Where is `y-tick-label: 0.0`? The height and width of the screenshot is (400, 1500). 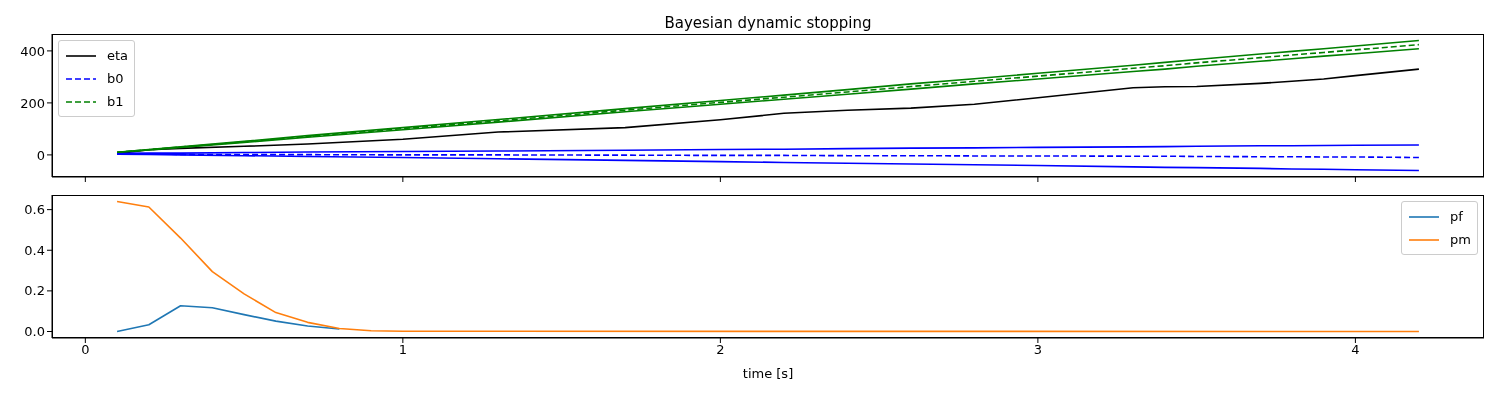 y-tick-label: 0.0 is located at coordinates (34, 332).